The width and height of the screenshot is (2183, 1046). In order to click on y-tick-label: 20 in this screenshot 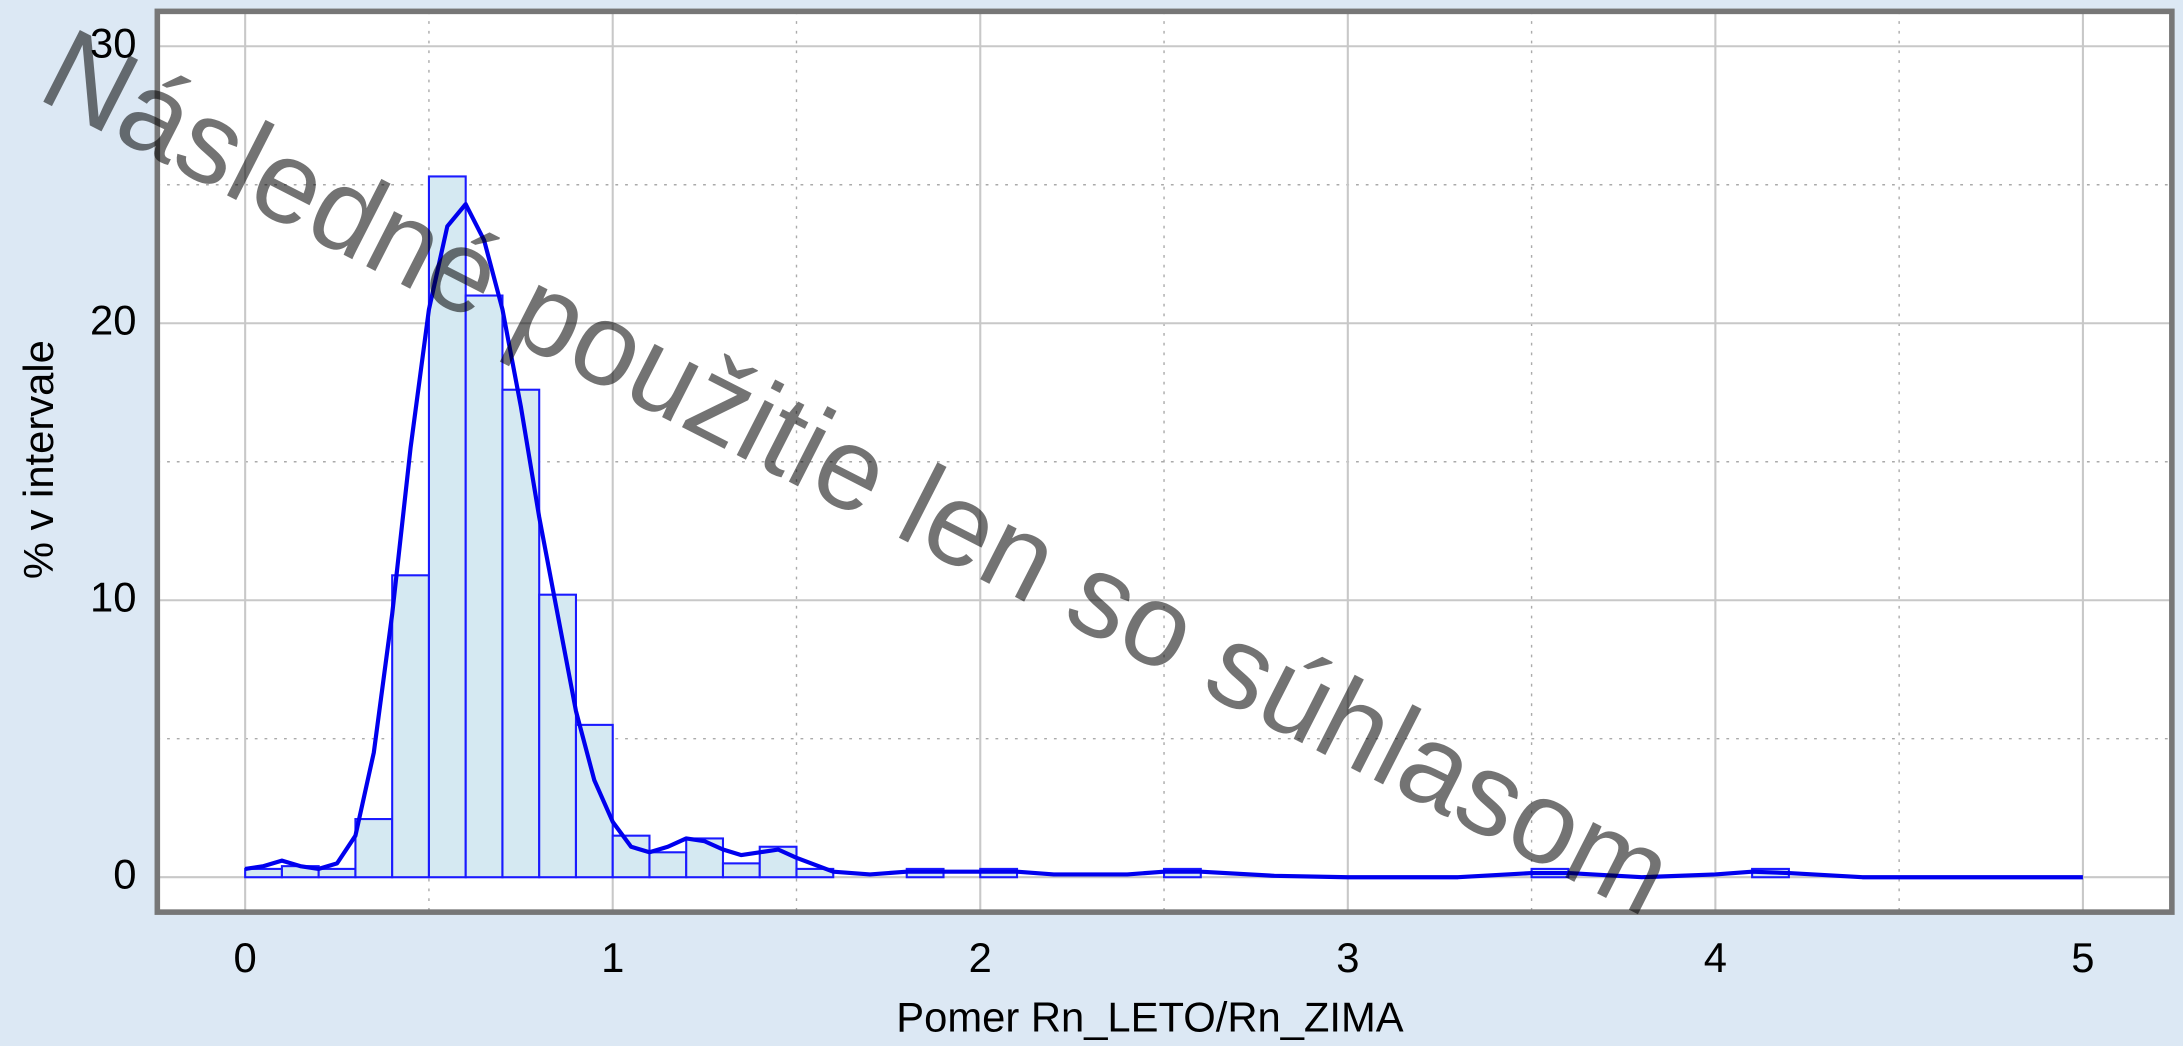, I will do `click(113, 319)`.